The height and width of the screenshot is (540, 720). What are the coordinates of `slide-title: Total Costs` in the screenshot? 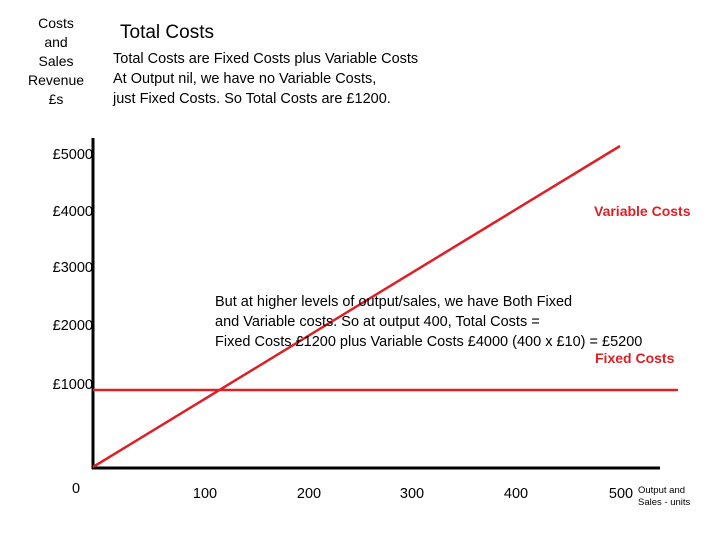 It's located at (167, 32).